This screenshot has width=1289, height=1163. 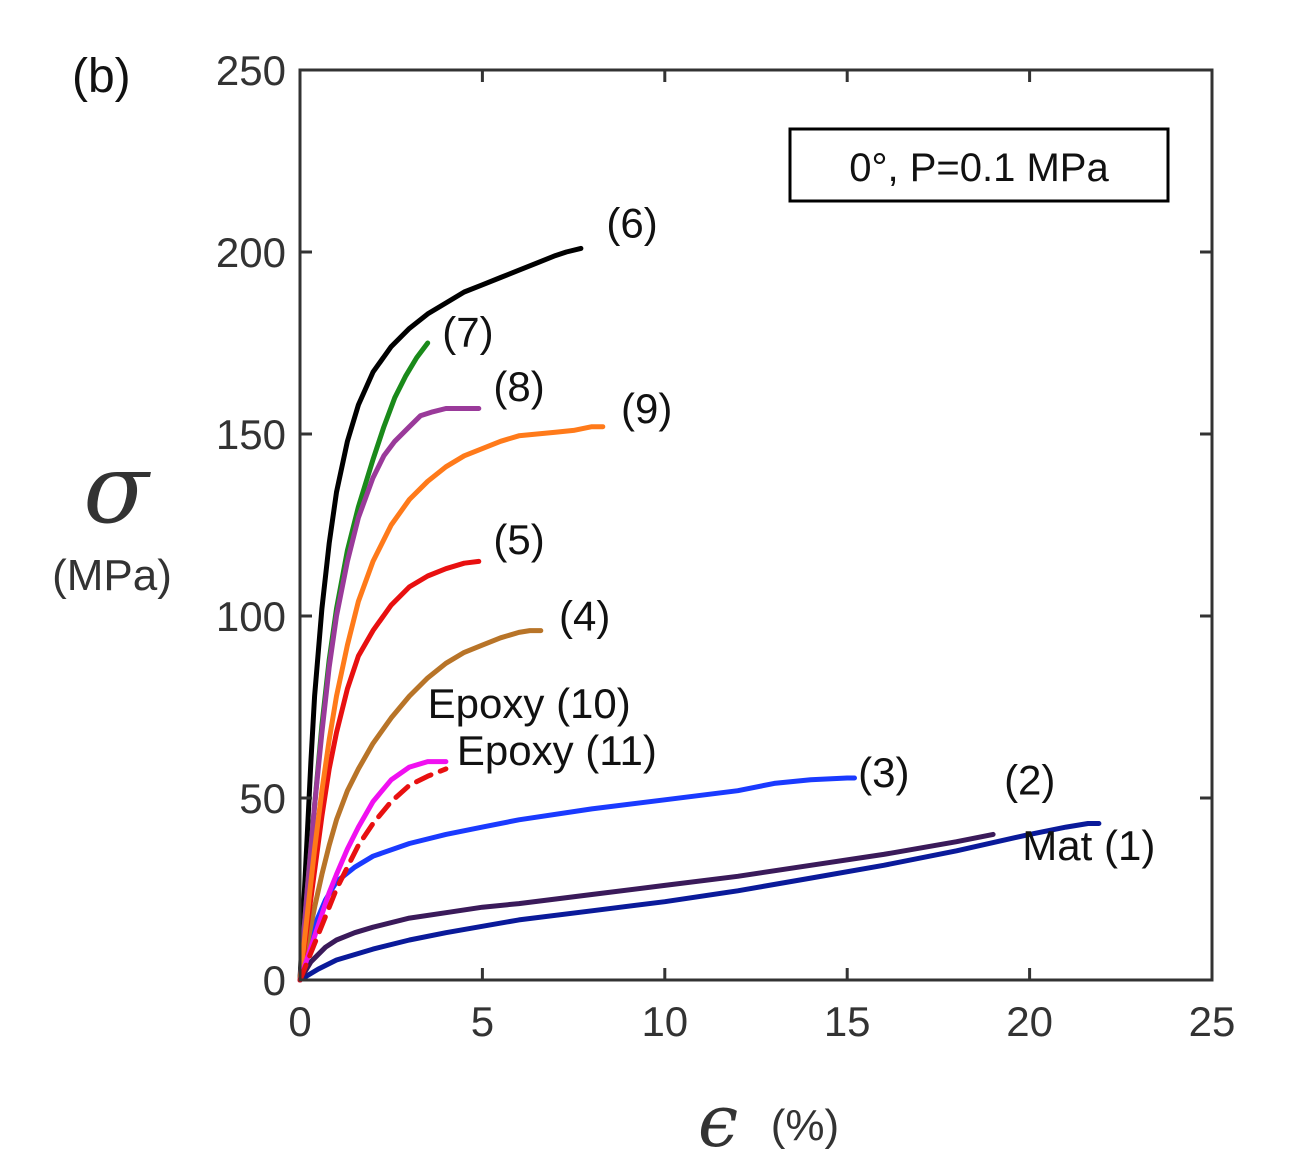 I want to click on x-tick-label: 25, so click(x=1212, y=1021).